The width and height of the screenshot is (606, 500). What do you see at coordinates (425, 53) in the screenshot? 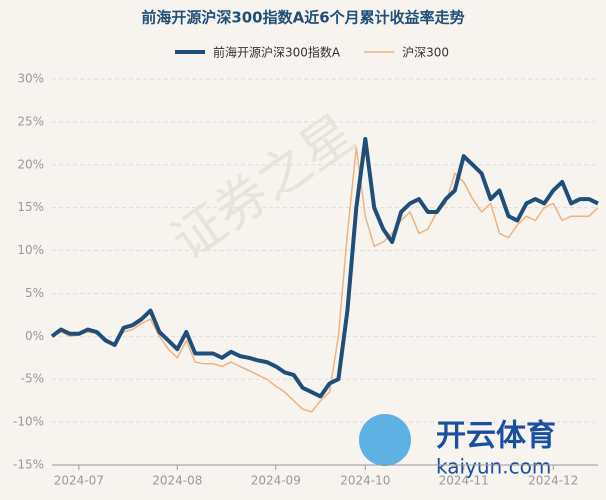
I see `legend-label: 沪深300` at bounding box center [425, 53].